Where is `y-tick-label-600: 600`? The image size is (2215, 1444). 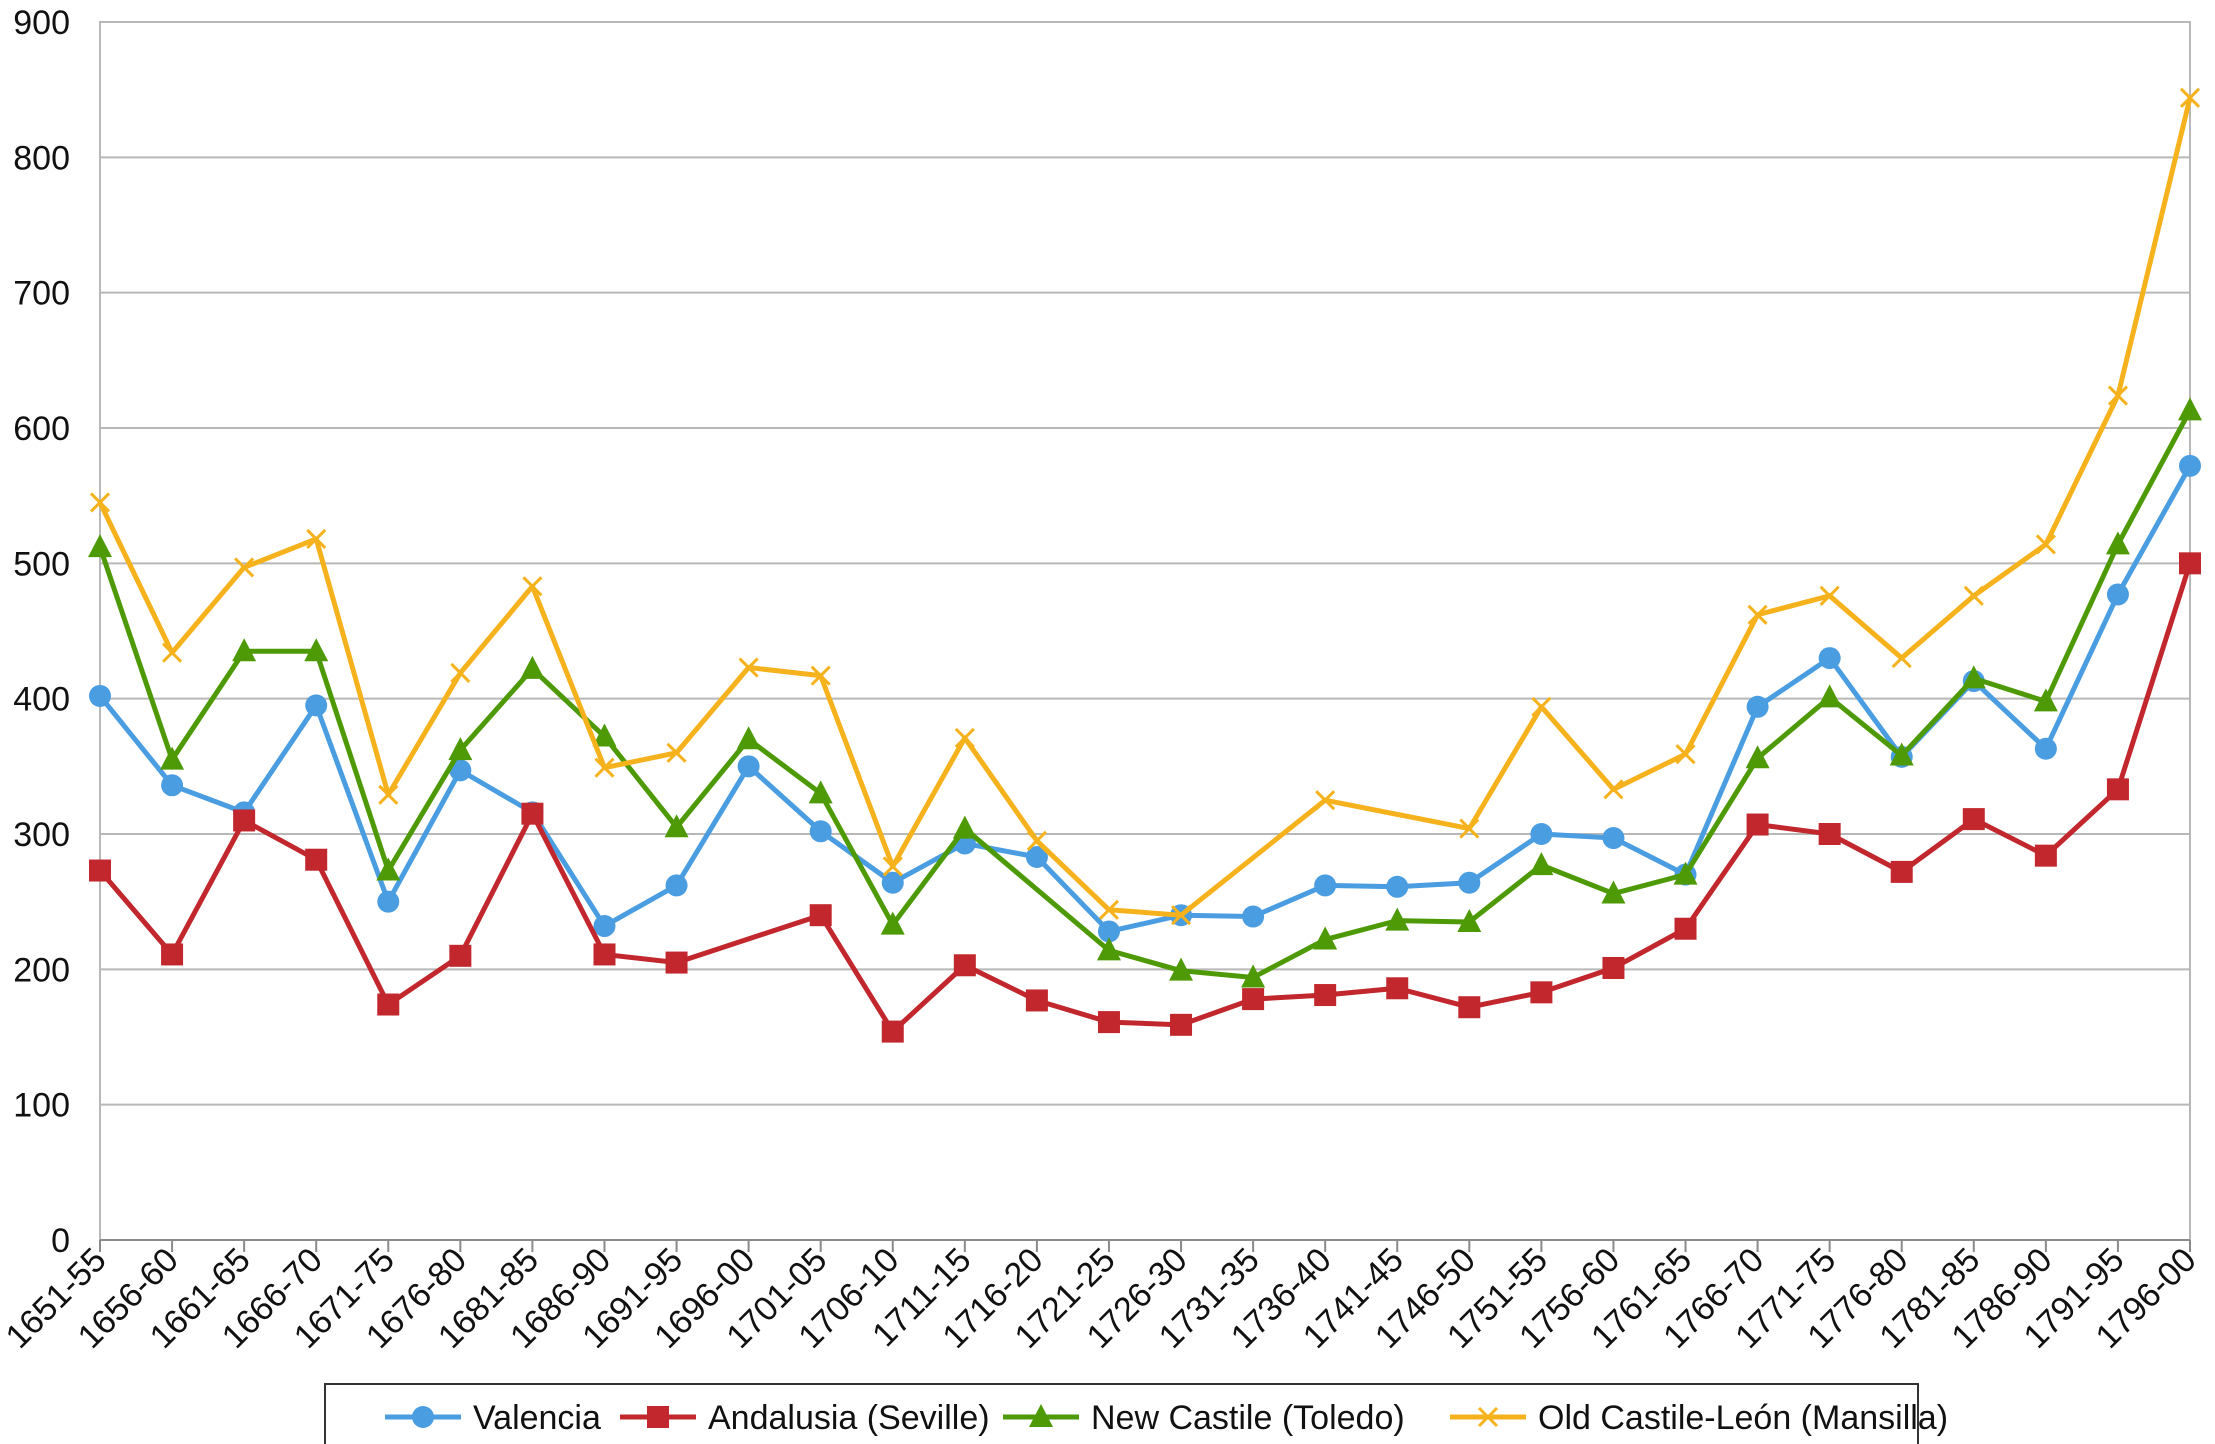
y-tick-label-600: 600 is located at coordinates (41, 429).